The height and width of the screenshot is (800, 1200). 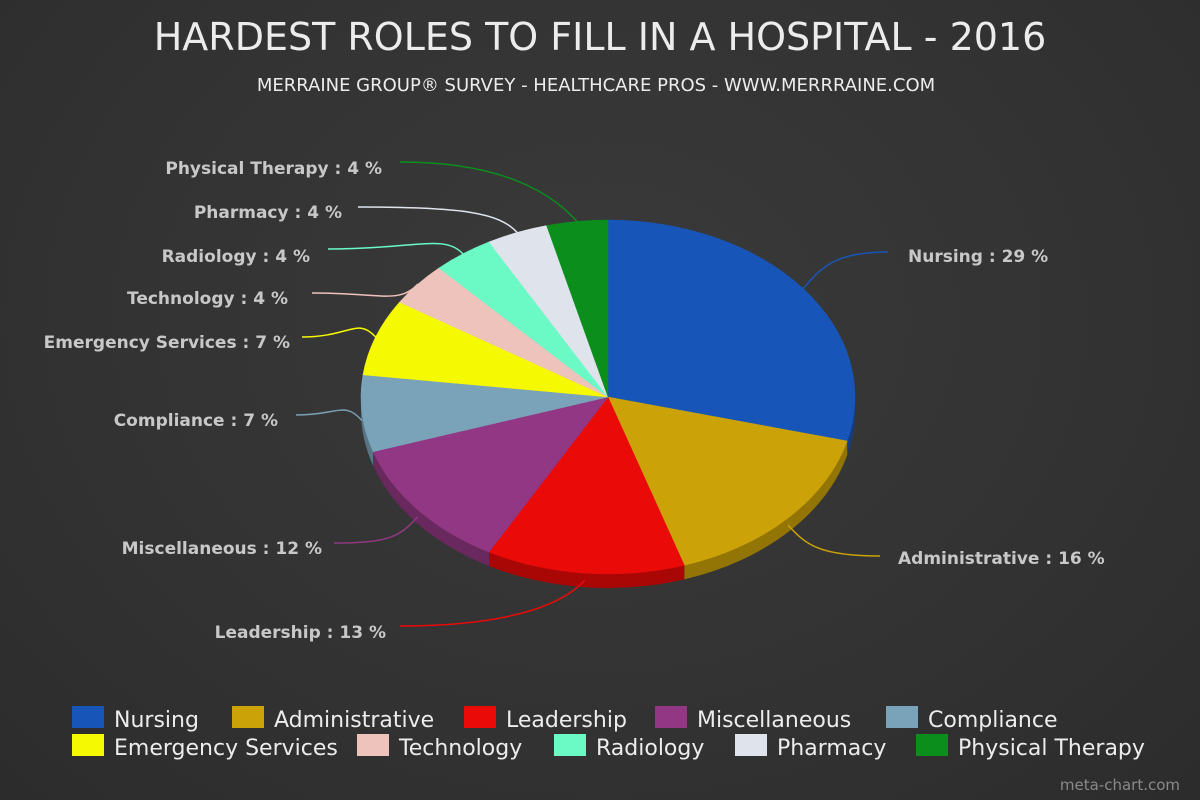 I want to click on legend-item-leadership: Leadership, so click(x=545, y=719).